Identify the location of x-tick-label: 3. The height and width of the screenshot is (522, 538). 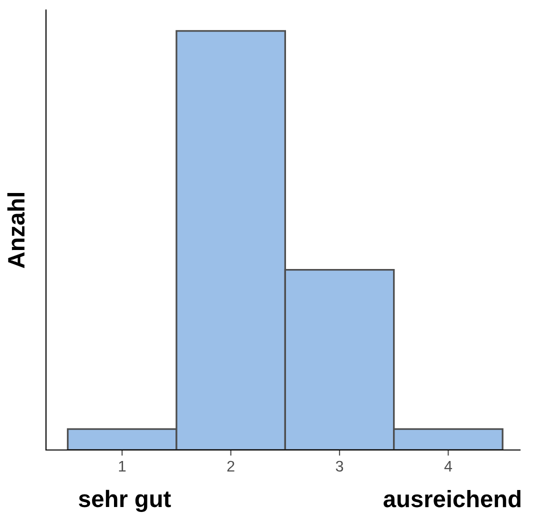
(340, 466).